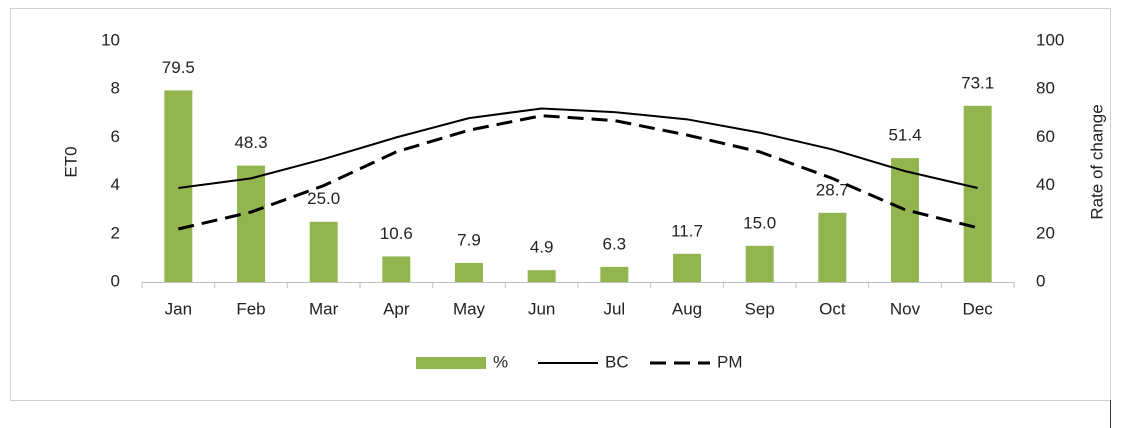 The width and height of the screenshot is (1125, 428). I want to click on y2-tick-label: 80, so click(1045, 88).